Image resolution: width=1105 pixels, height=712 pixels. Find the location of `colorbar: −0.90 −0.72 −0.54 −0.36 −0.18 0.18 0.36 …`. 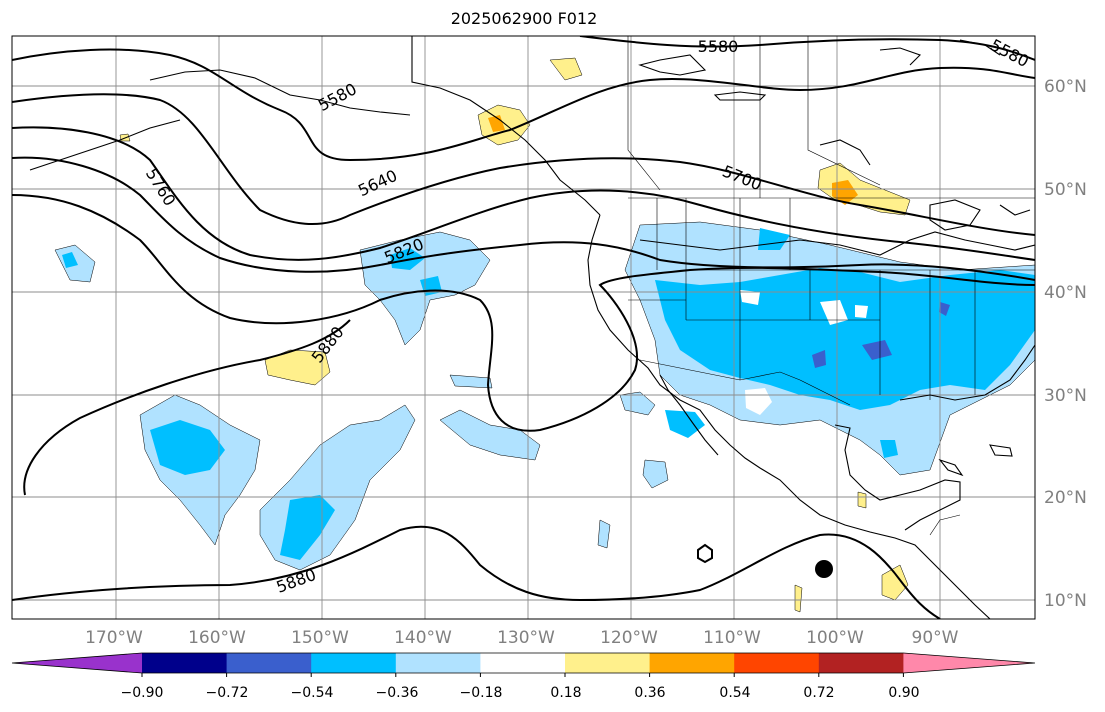

colorbar: −0.90 −0.72 −0.54 −0.36 −0.18 0.18 0.36 … is located at coordinates (523, 676).